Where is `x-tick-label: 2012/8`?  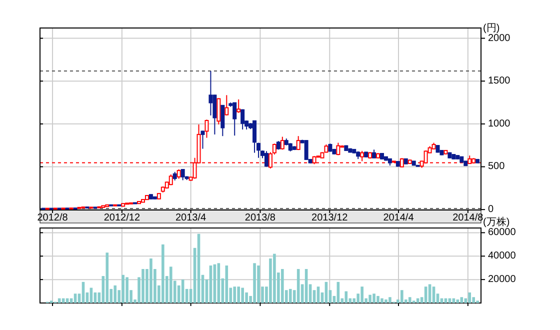
x-tick-label: 2012/8 is located at coordinates (52, 218).